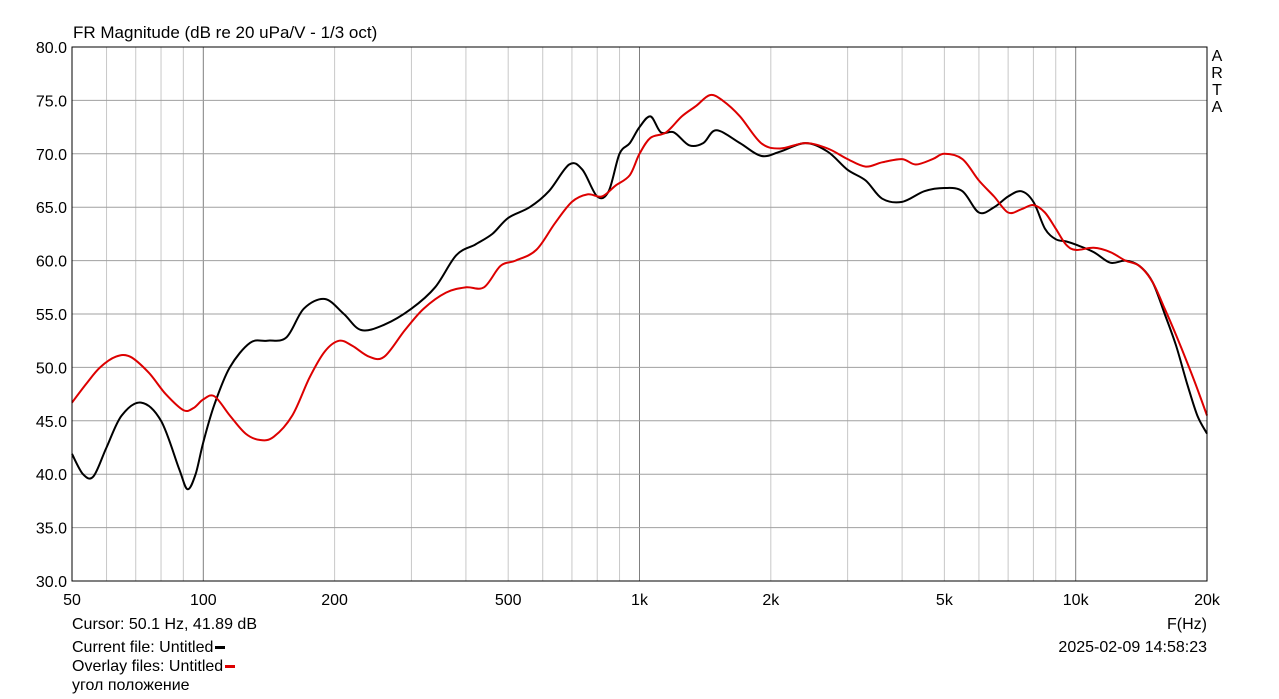  What do you see at coordinates (51, 529) in the screenshot?
I see `y-tick-label: 35.0` at bounding box center [51, 529].